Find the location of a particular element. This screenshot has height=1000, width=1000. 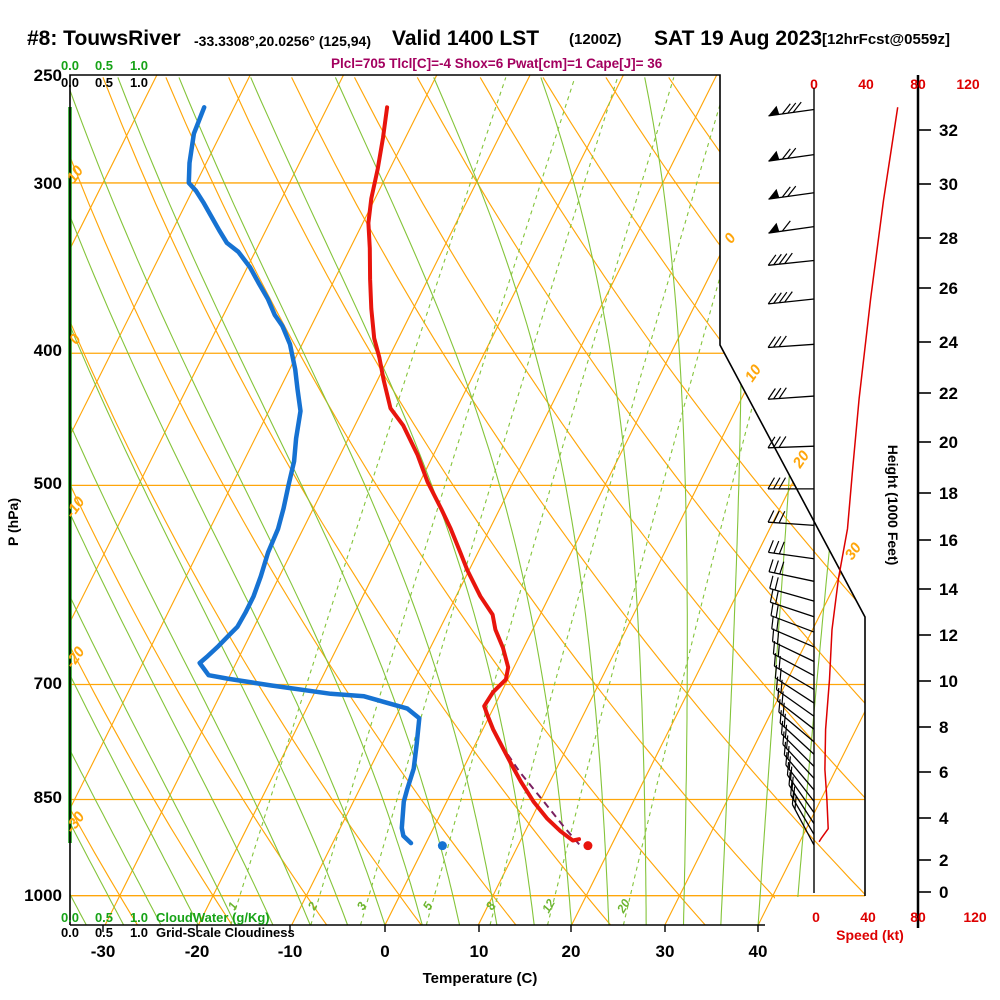

temperature-tick-label: 0 is located at coordinates (384, 951).